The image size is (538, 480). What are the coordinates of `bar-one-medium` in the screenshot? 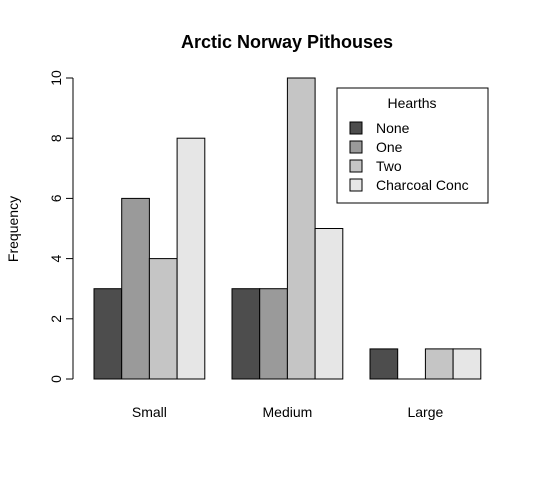 It's located at (273, 334).